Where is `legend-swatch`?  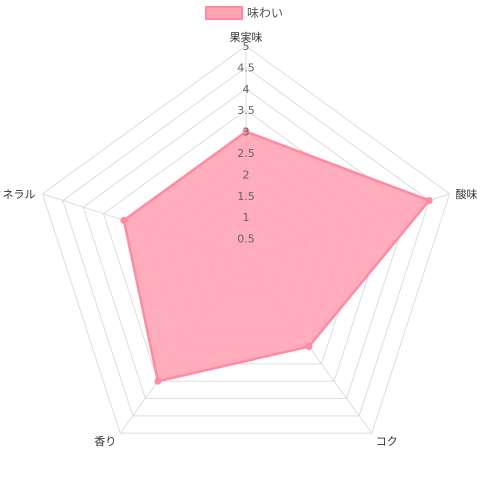 legend-swatch is located at coordinates (224, 13).